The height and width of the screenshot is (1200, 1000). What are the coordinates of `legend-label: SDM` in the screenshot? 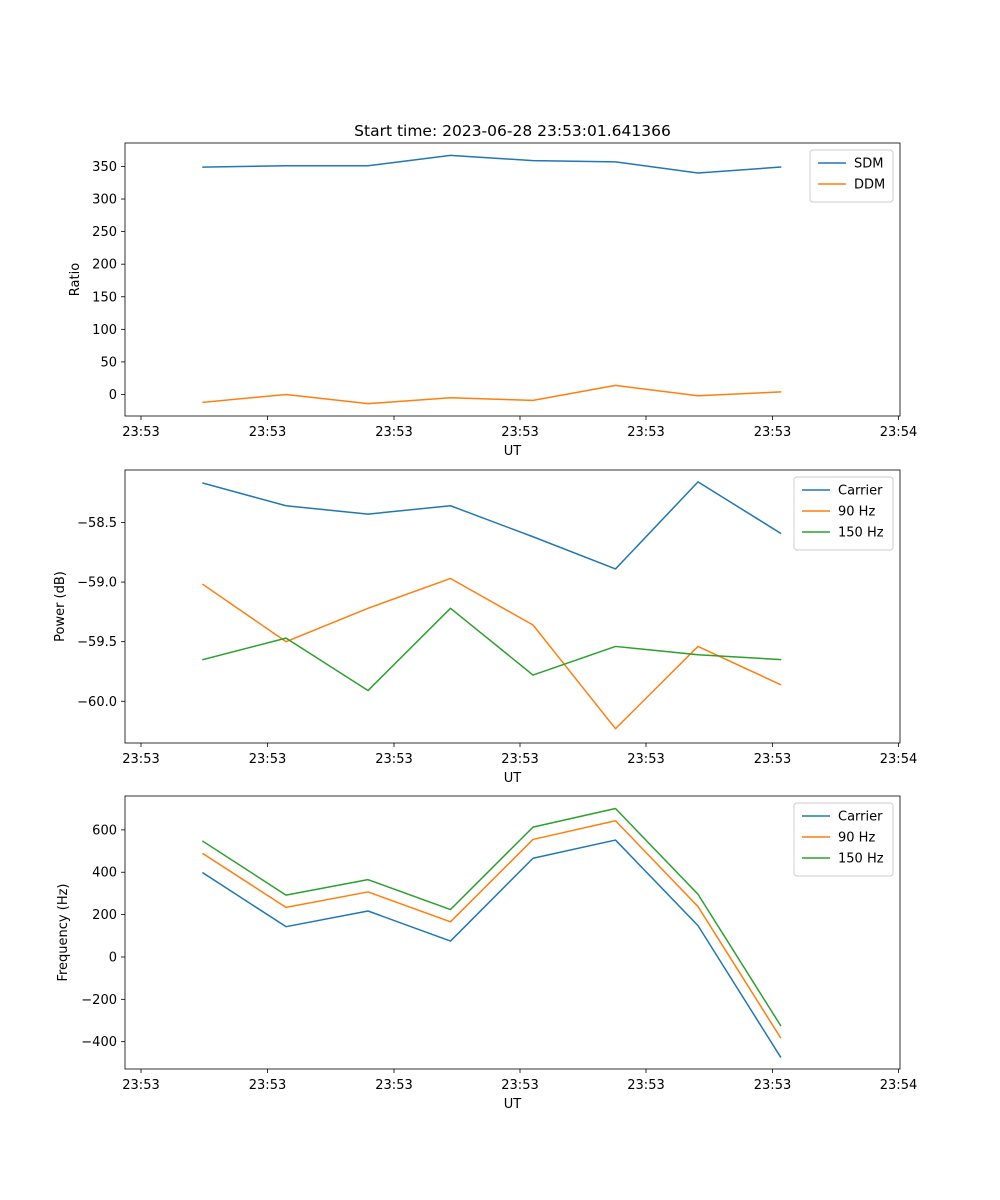 It's located at (868, 164).